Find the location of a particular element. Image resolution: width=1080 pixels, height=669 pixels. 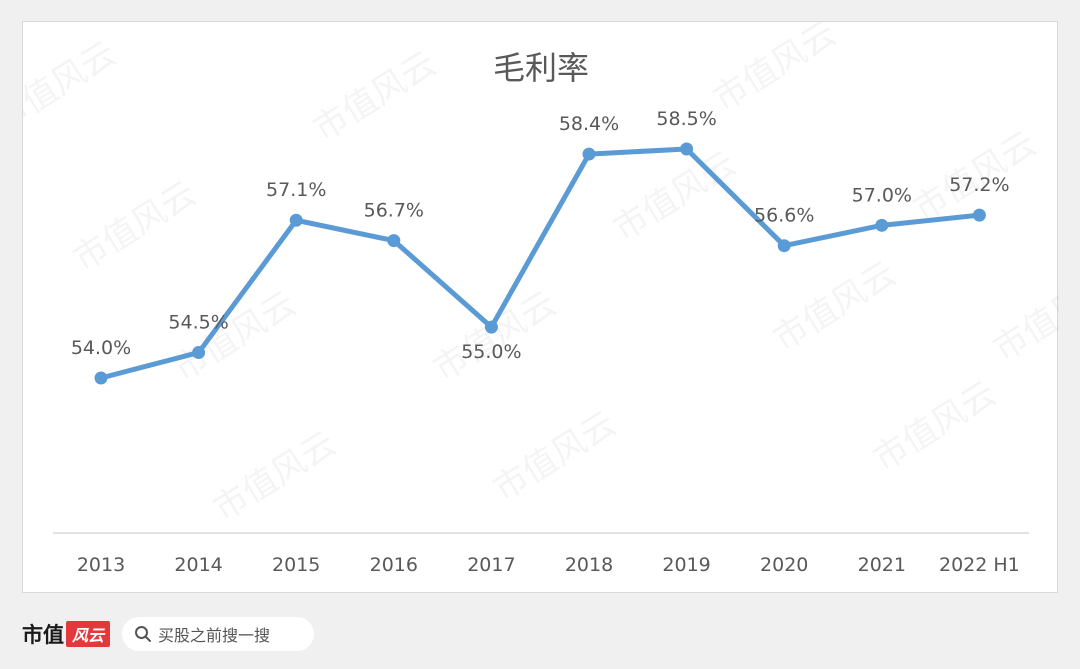

brand-text: 市值 is located at coordinates (43, 634).